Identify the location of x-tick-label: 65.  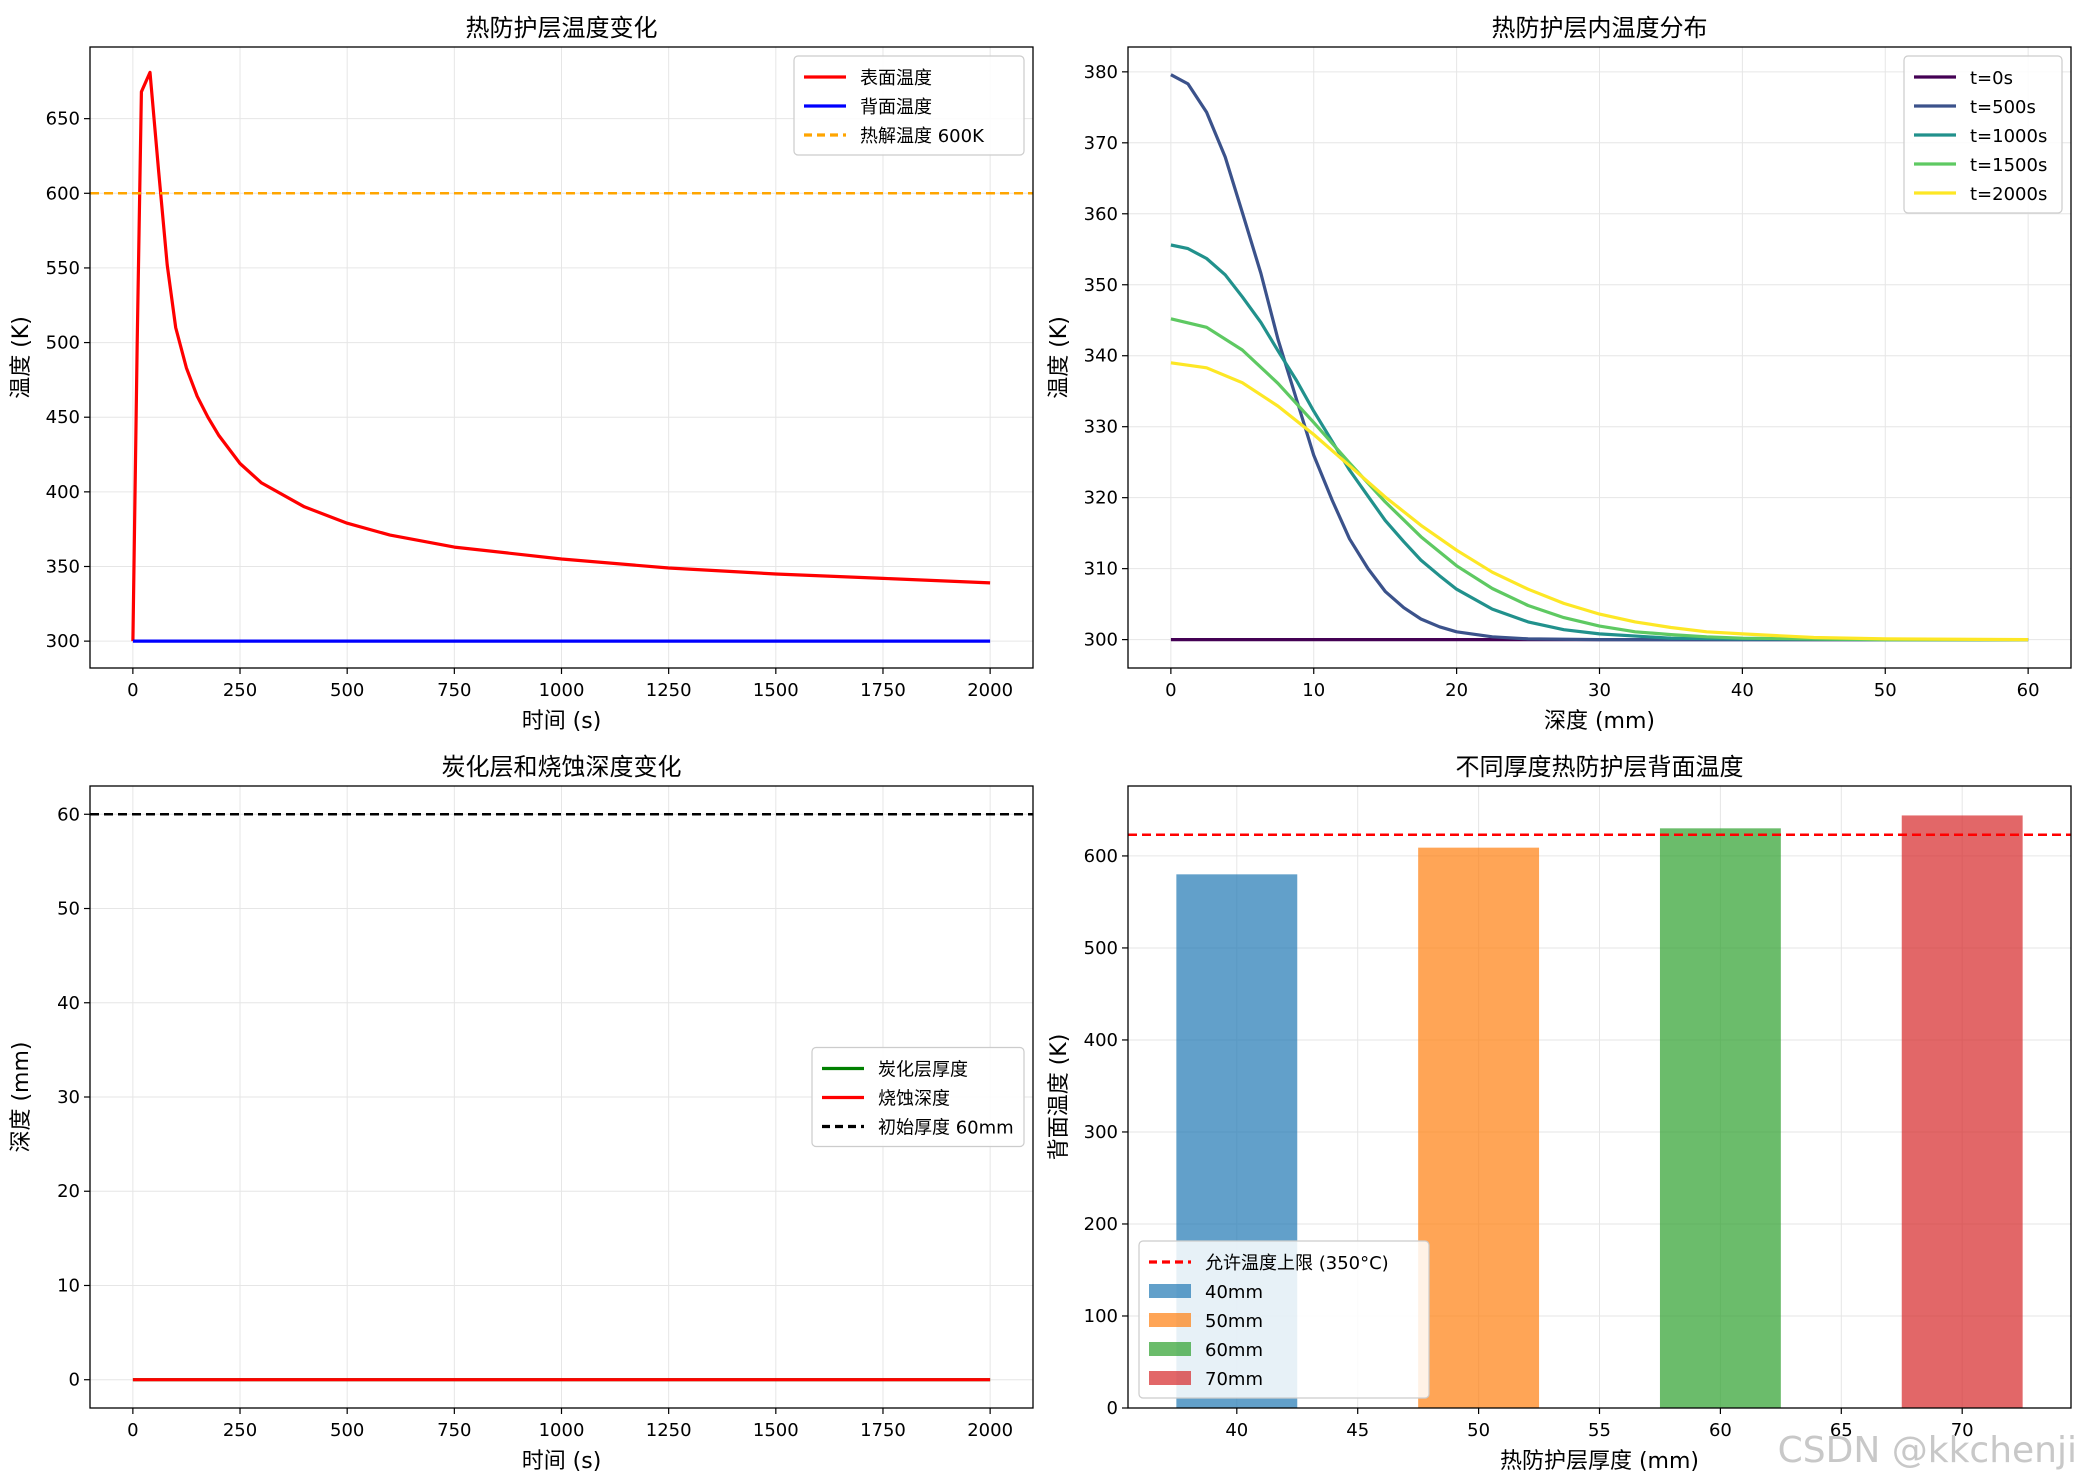
(1841, 1430).